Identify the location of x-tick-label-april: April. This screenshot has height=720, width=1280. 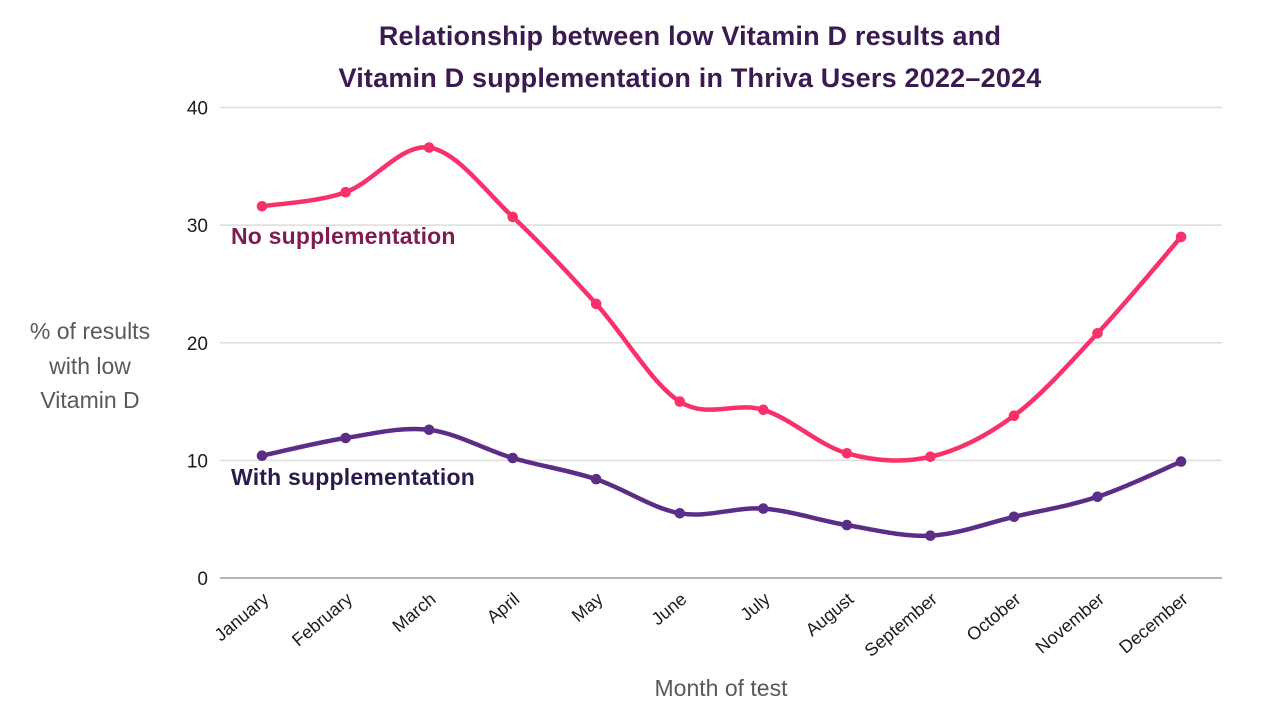
(503, 608).